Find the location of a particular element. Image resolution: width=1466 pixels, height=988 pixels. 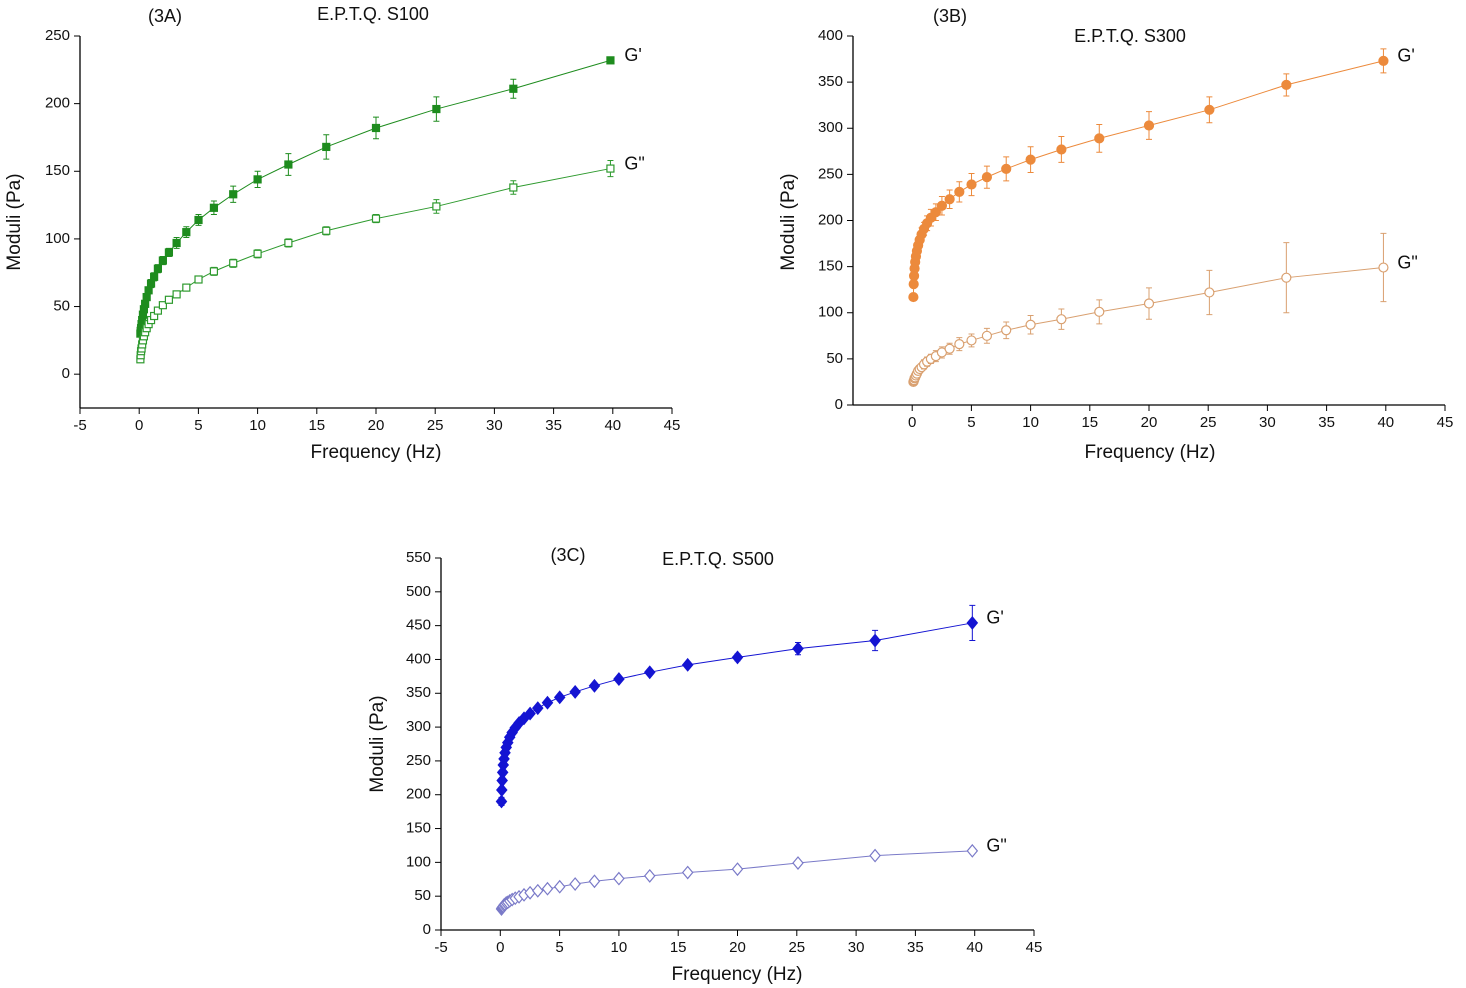

series-label: G' is located at coordinates (1405, 56).